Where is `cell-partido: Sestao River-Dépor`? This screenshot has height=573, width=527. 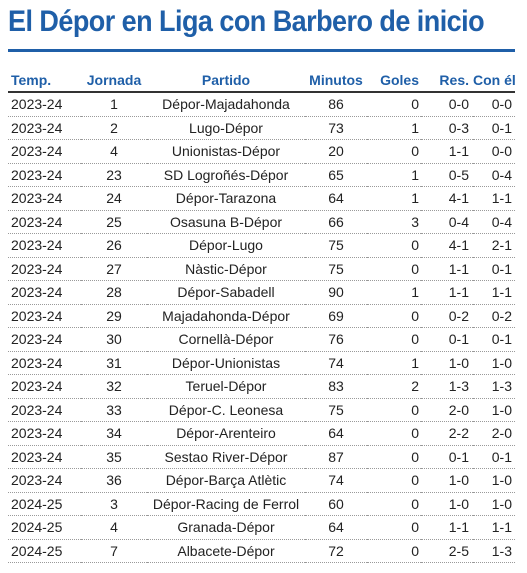
cell-partido: Sestao River-Dépor is located at coordinates (226, 457).